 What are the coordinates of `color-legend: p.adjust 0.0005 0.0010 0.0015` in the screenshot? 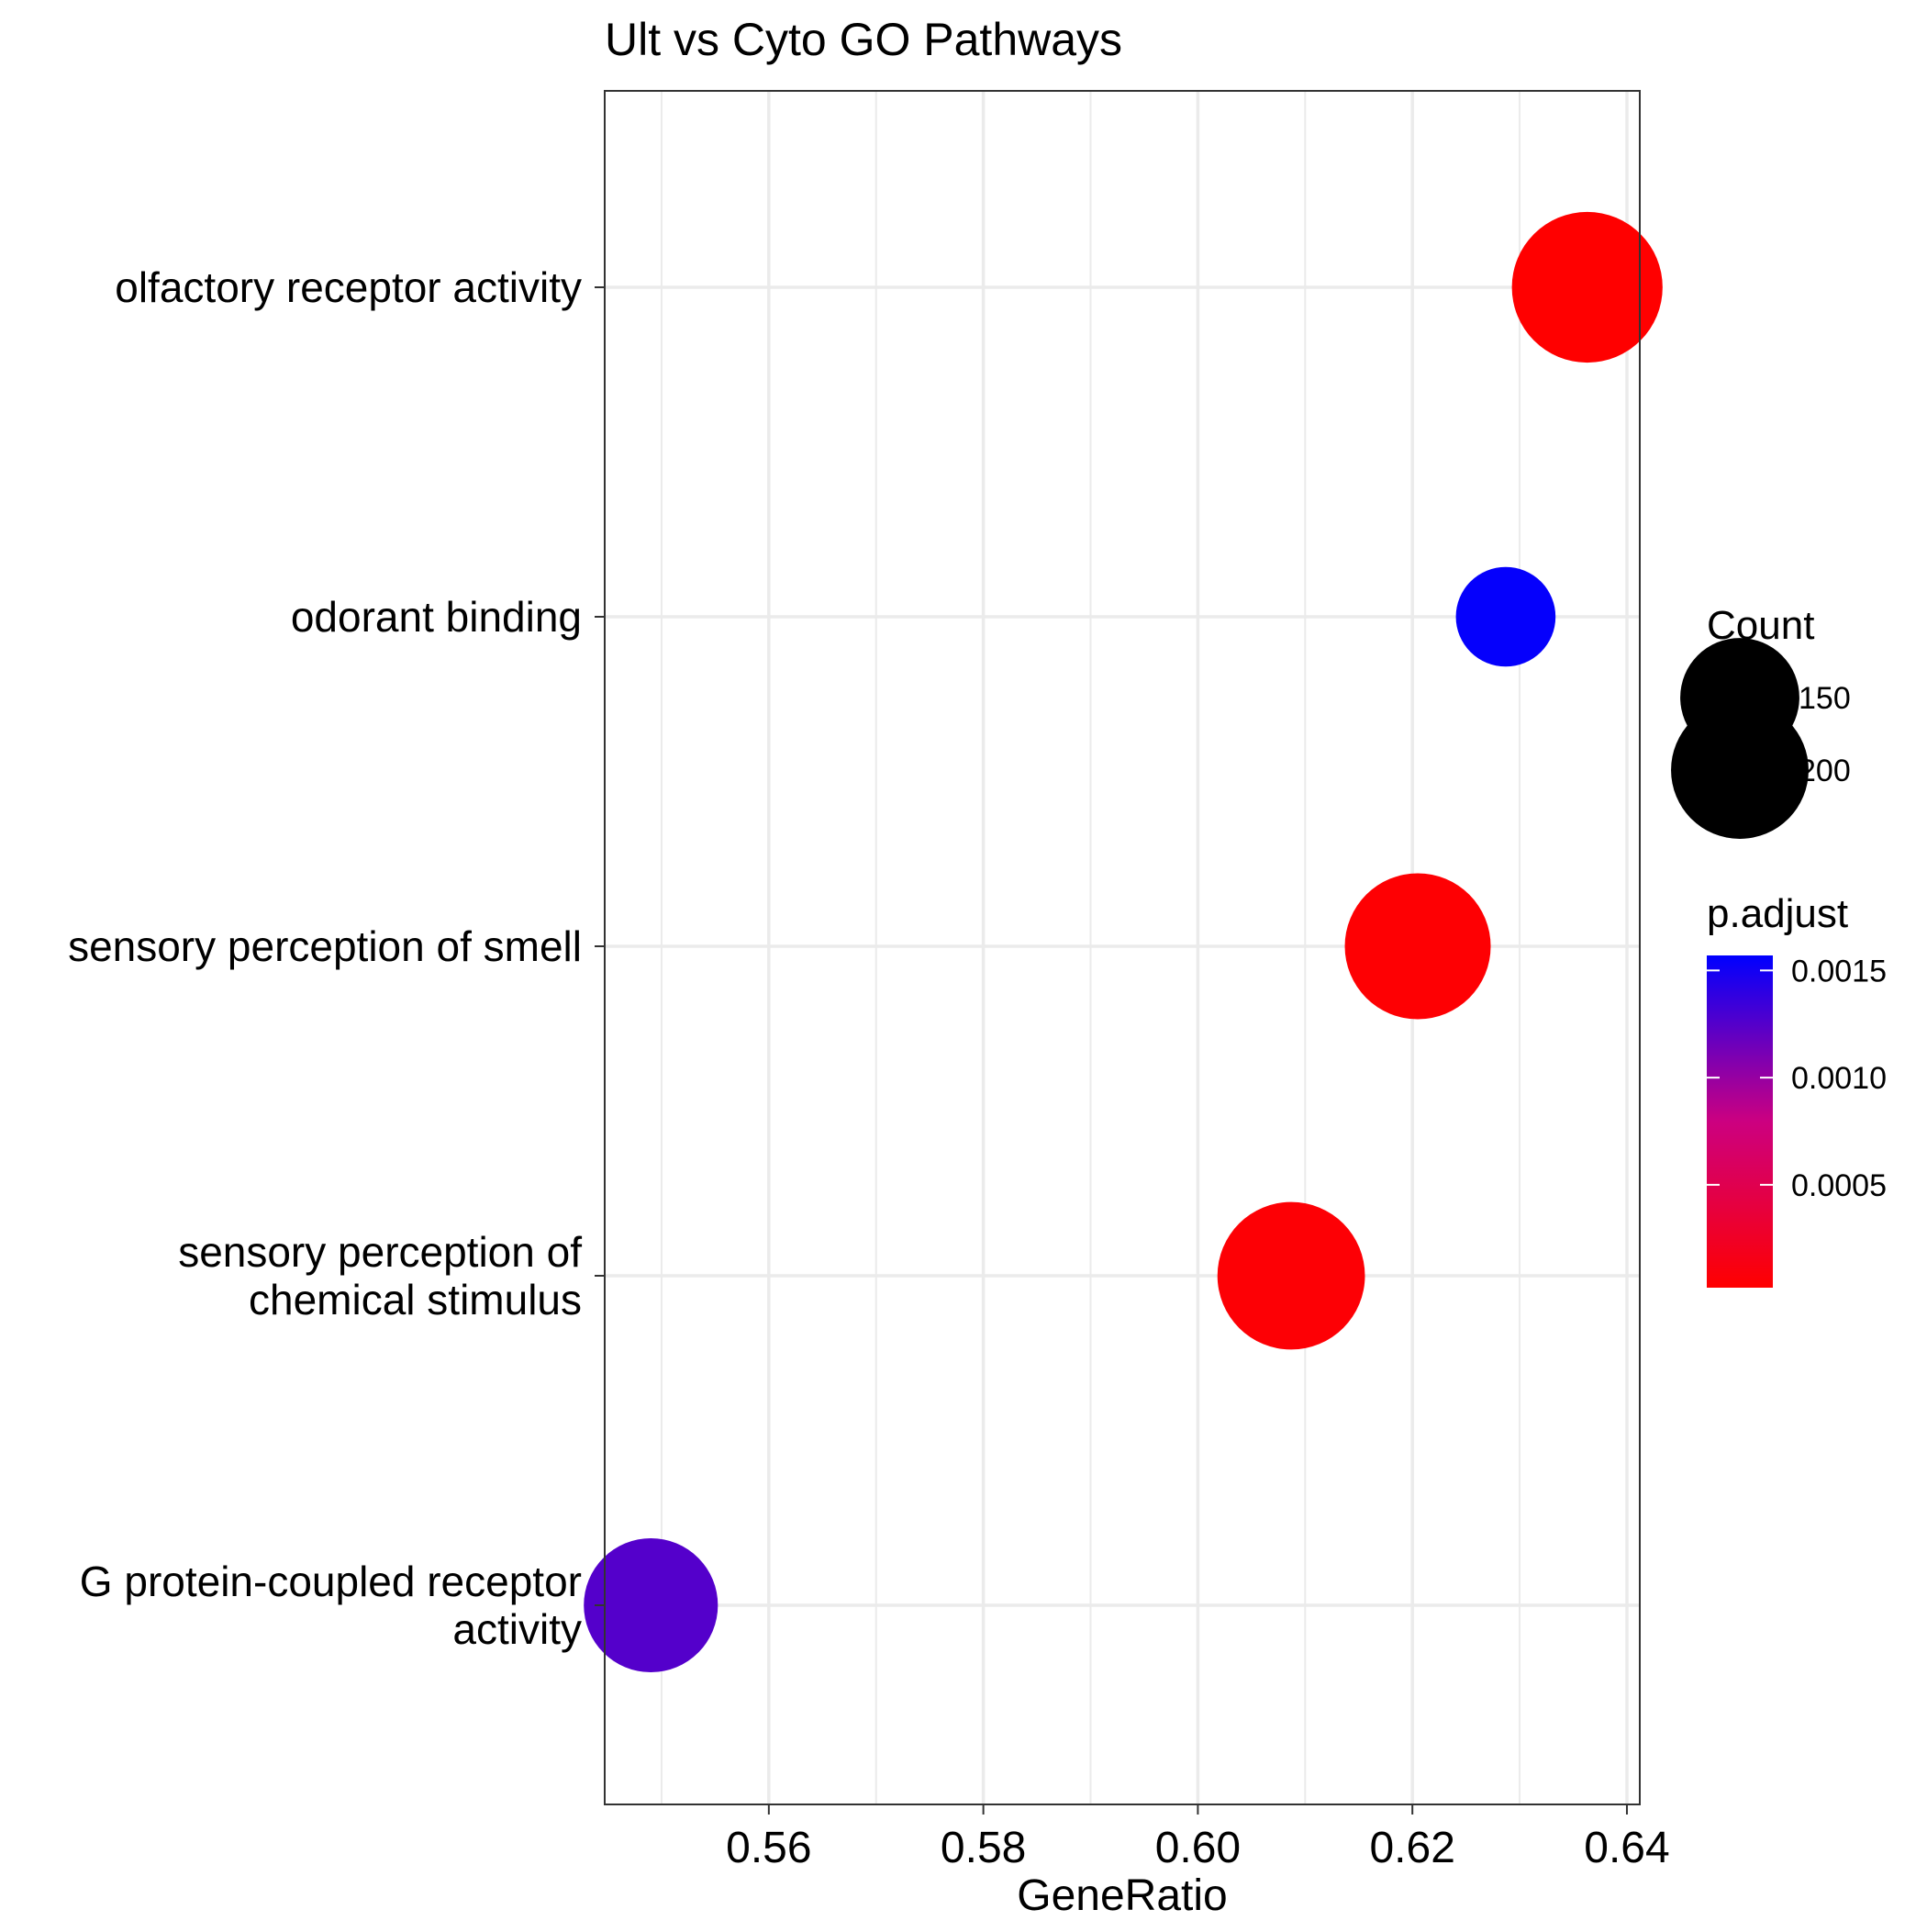 It's located at (1797, 1089).